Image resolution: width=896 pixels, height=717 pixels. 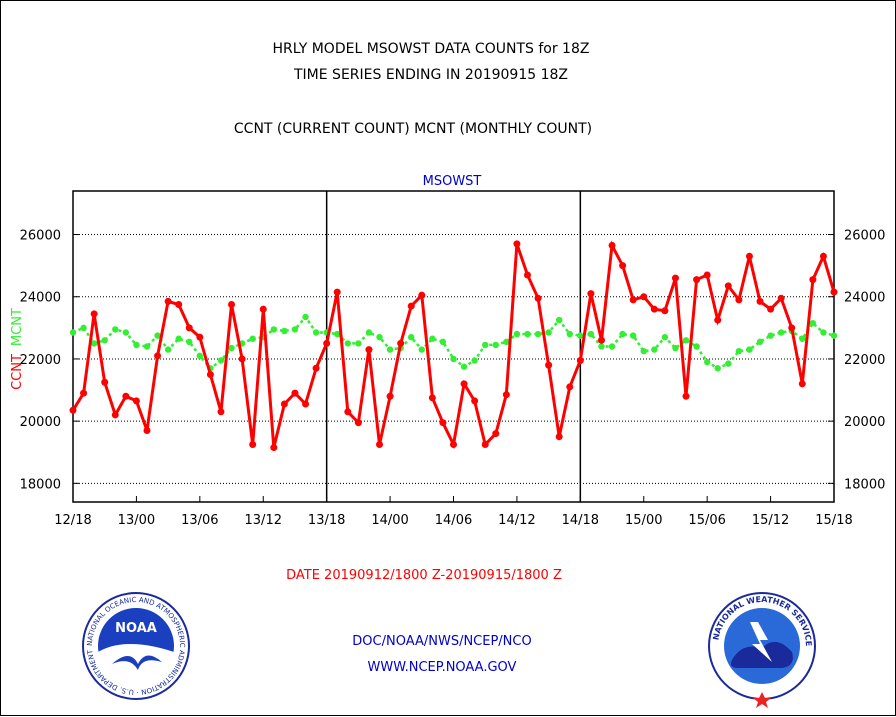 What do you see at coordinates (453, 520) in the screenshot?
I see `x-tick-label: 14/06` at bounding box center [453, 520].